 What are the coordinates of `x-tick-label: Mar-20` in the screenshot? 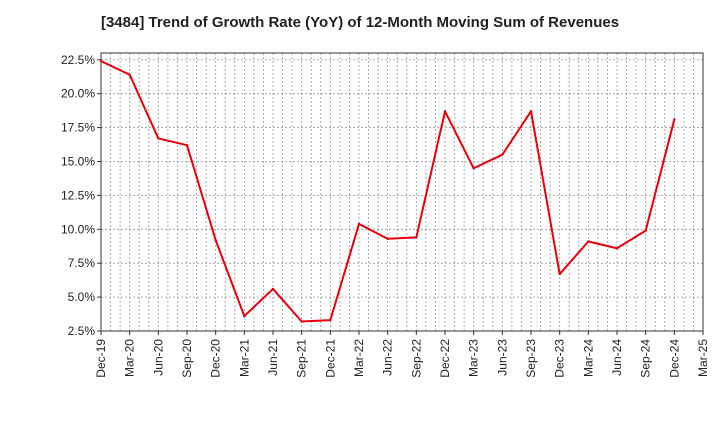 It's located at (130, 358).